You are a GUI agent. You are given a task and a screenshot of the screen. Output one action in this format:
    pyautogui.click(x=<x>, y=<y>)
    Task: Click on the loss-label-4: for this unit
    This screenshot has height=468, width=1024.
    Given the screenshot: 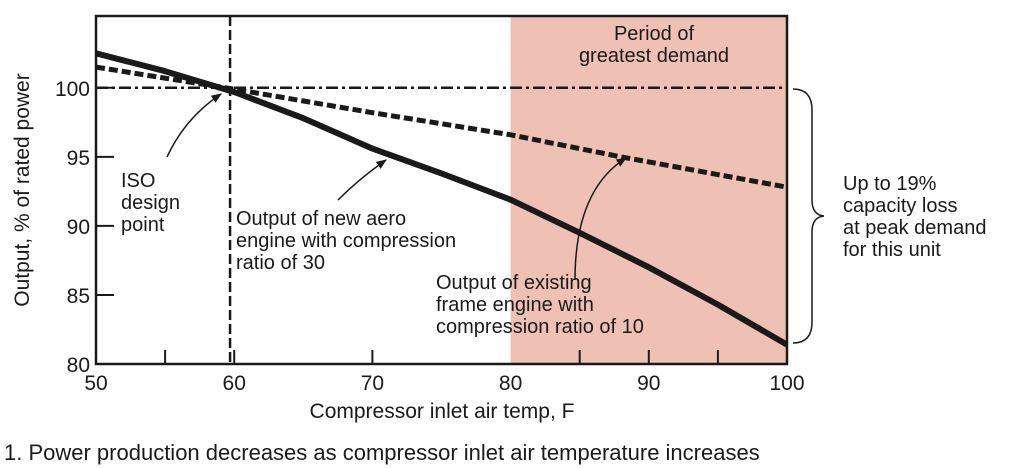 What is the action you would take?
    pyautogui.click(x=892, y=250)
    